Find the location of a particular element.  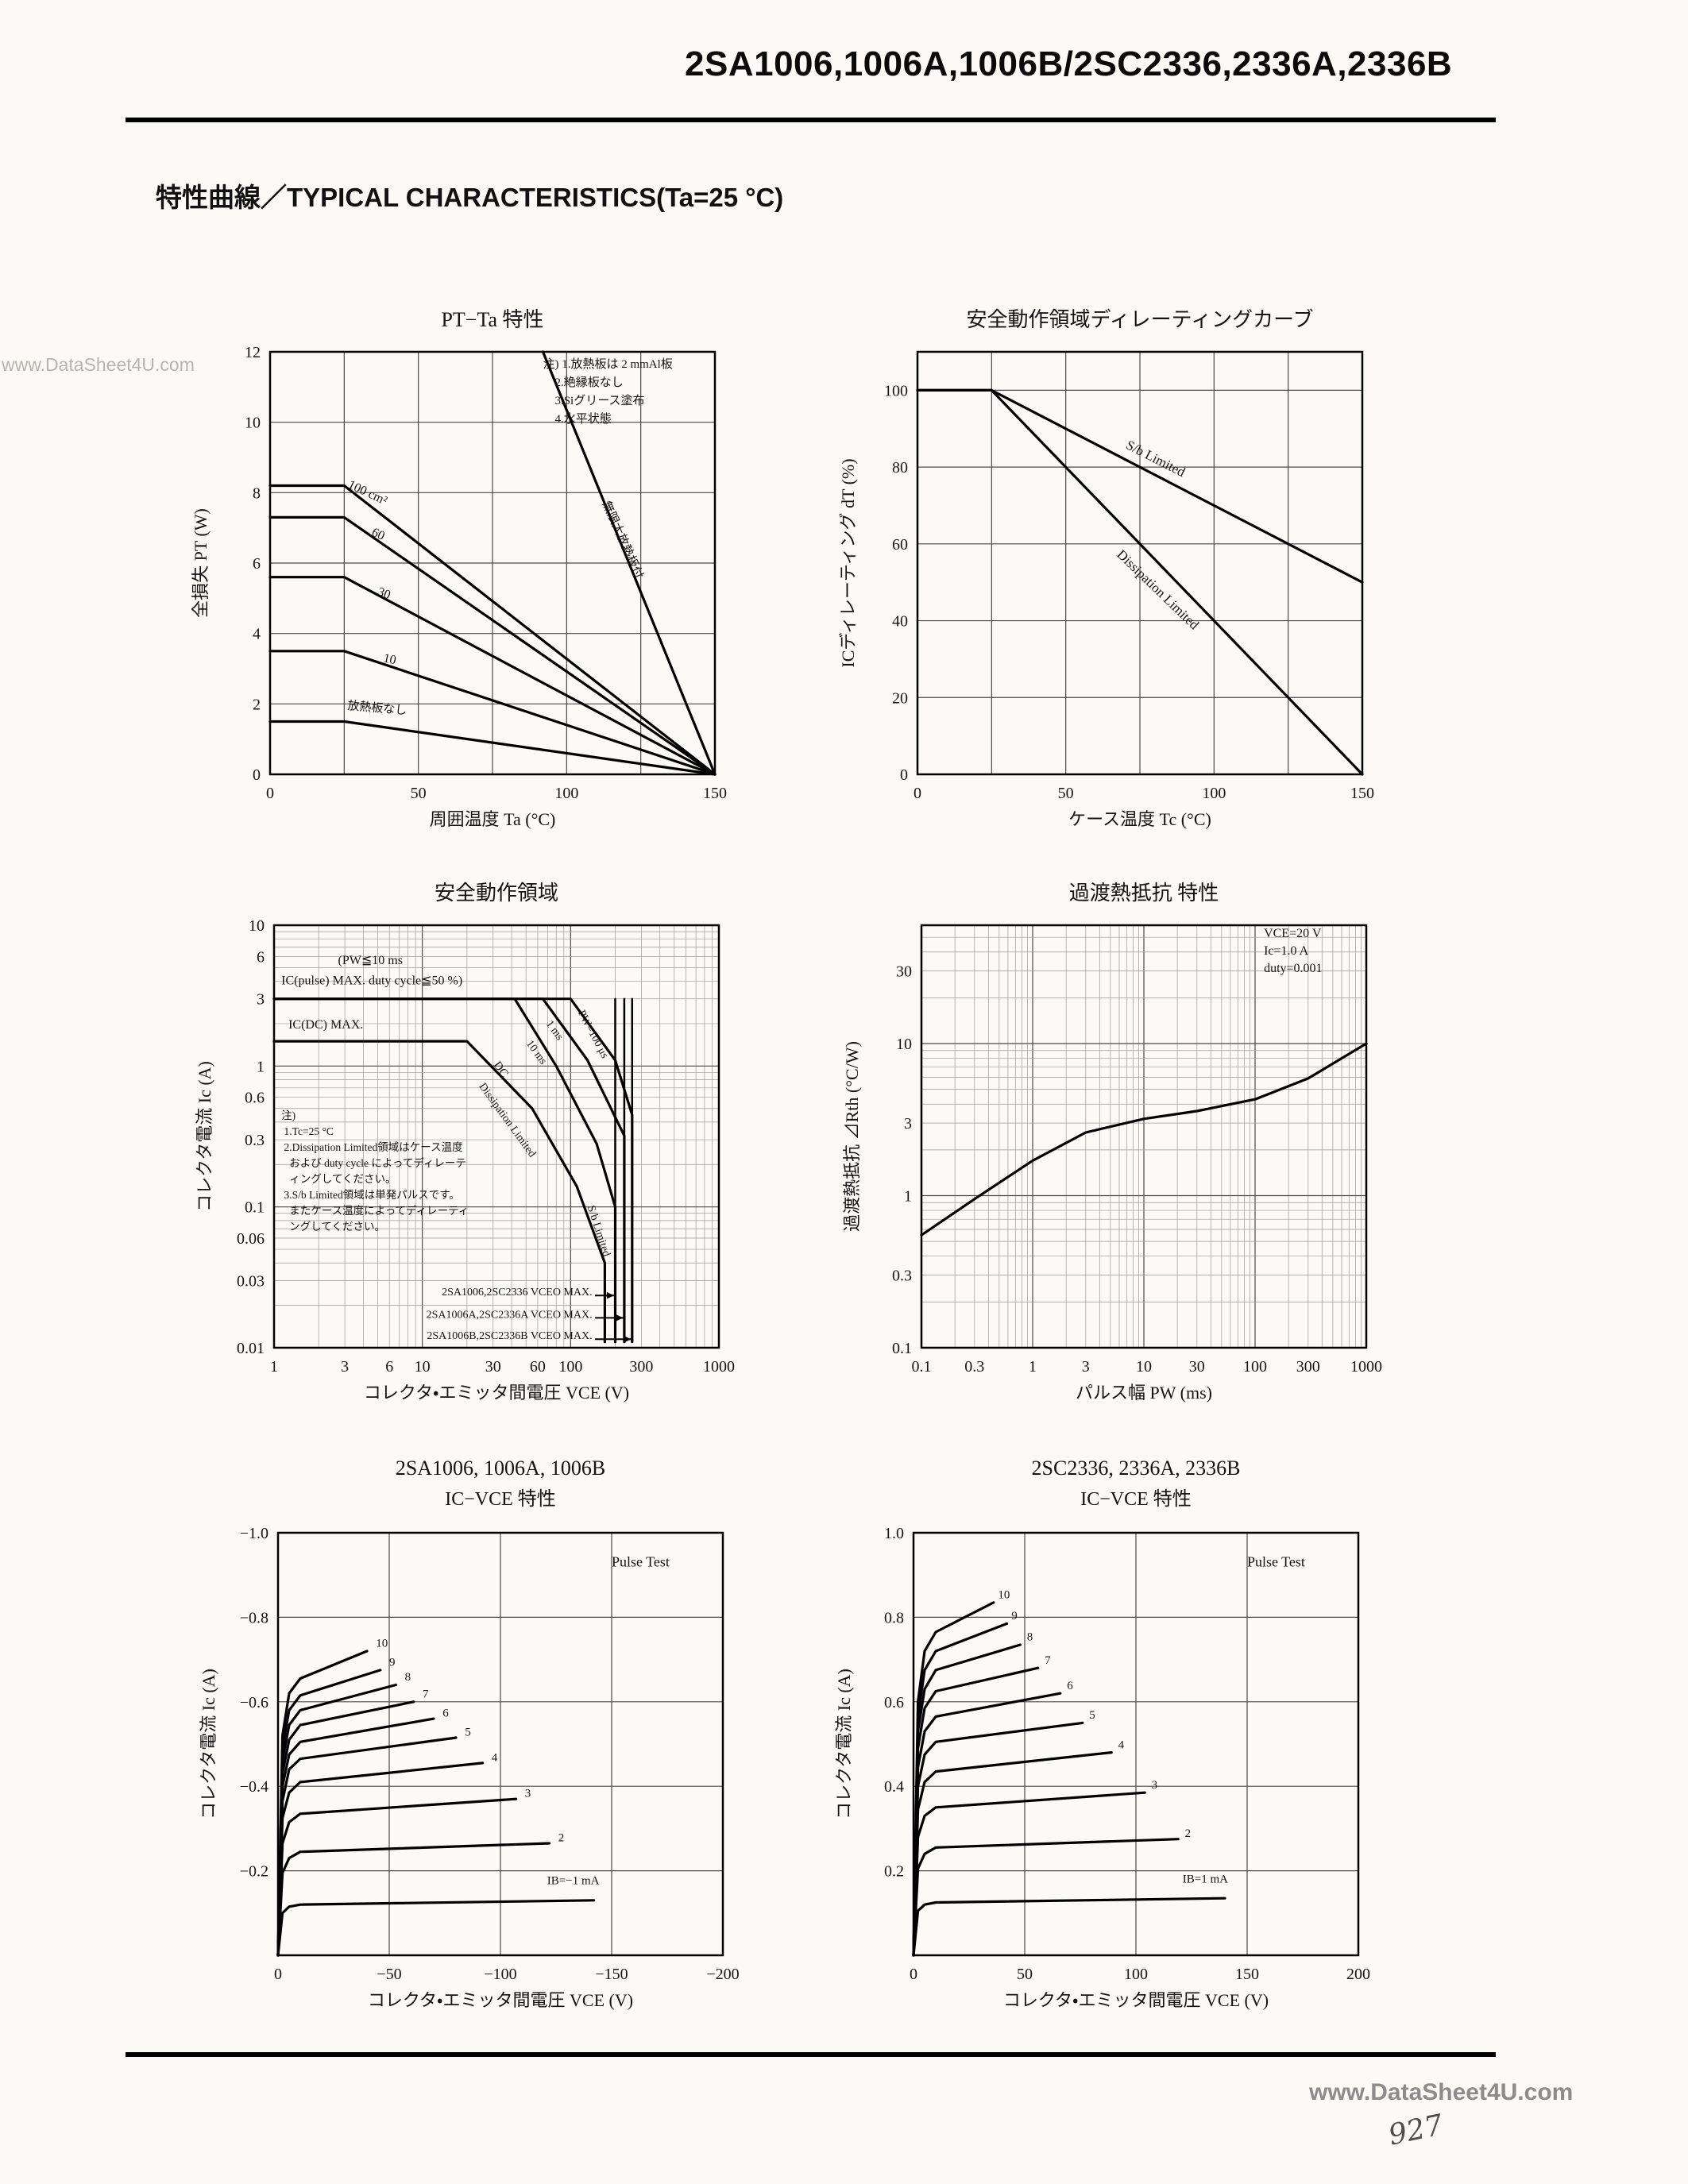

x-tick-label: 150 is located at coordinates (1362, 793).